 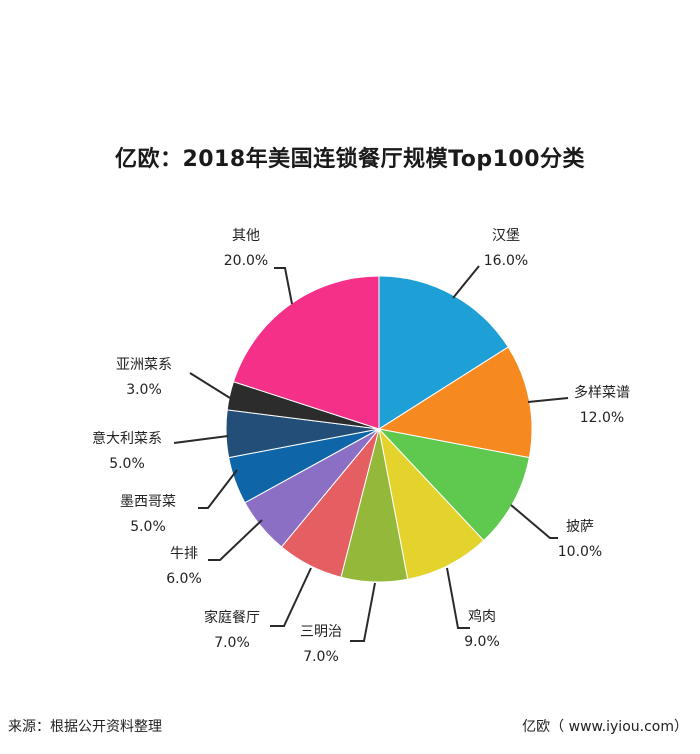 I want to click on slice-label: 三明治, so click(x=321, y=632).